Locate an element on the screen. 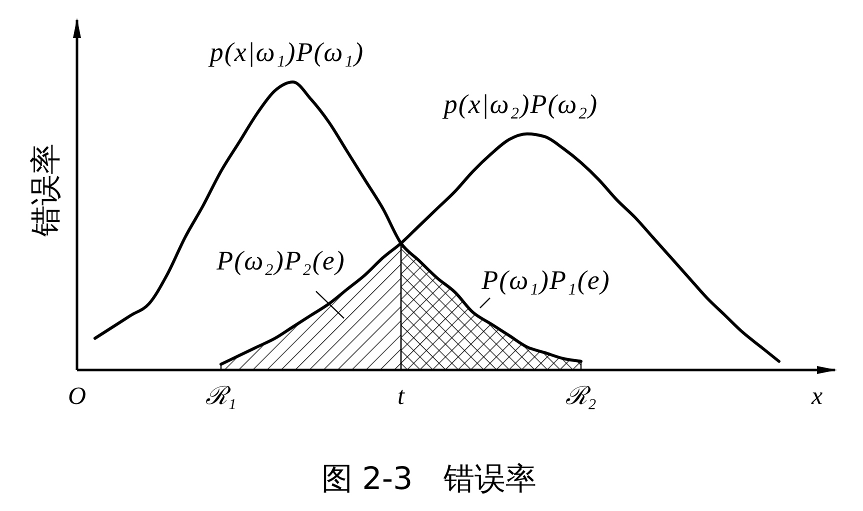  series-label: P(ω₁)P₁(e) is located at coordinates (545, 279).